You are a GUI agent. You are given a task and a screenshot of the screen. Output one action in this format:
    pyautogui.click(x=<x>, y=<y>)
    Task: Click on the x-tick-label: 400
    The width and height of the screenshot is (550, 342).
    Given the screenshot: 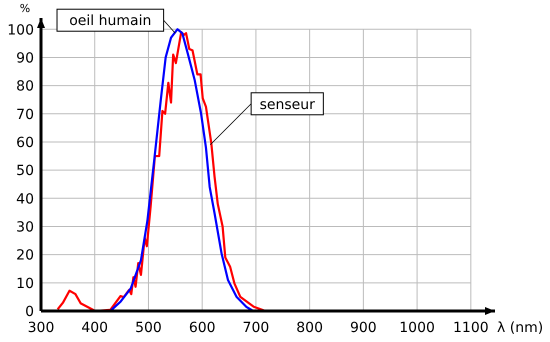 What is the action you would take?
    pyautogui.click(x=94, y=328)
    